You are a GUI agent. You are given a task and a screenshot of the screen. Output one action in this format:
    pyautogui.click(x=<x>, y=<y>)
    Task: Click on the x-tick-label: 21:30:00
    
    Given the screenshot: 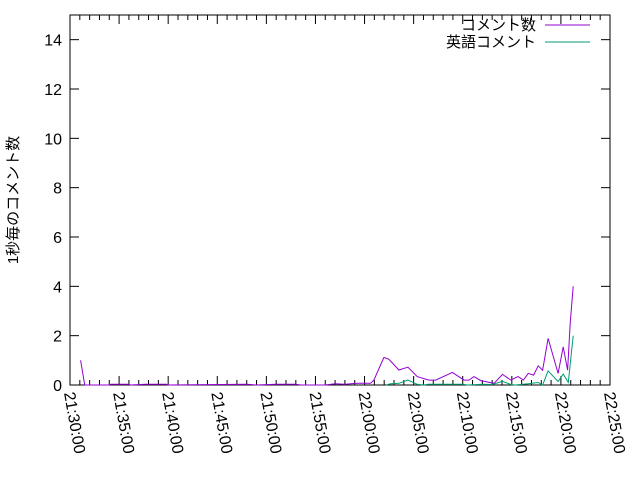 What is the action you would take?
    pyautogui.click(x=74, y=423)
    